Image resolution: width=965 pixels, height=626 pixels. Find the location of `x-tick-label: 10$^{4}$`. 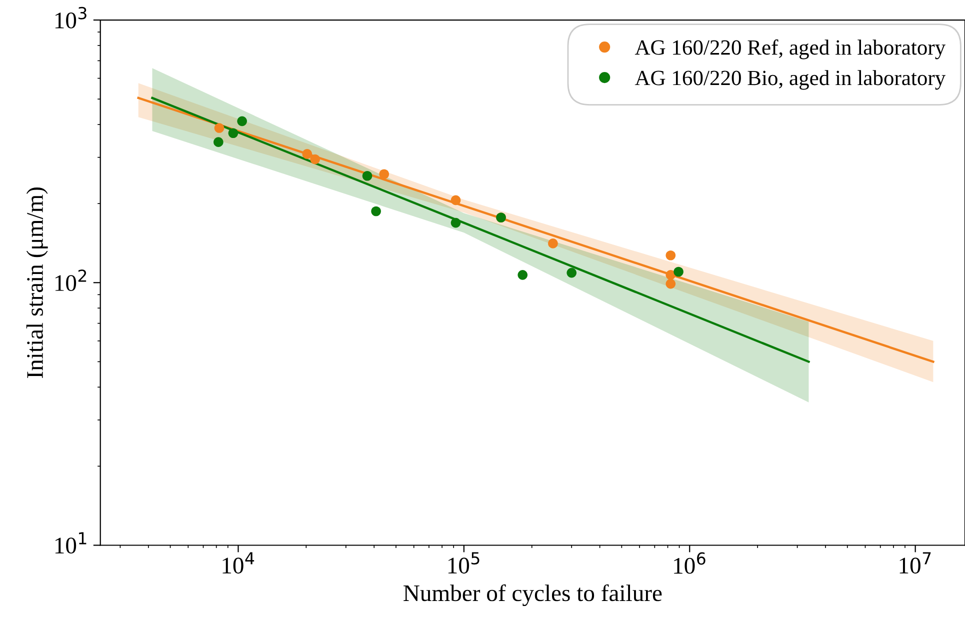

x-tick-label: 10$^{4}$ is located at coordinates (238, 563).